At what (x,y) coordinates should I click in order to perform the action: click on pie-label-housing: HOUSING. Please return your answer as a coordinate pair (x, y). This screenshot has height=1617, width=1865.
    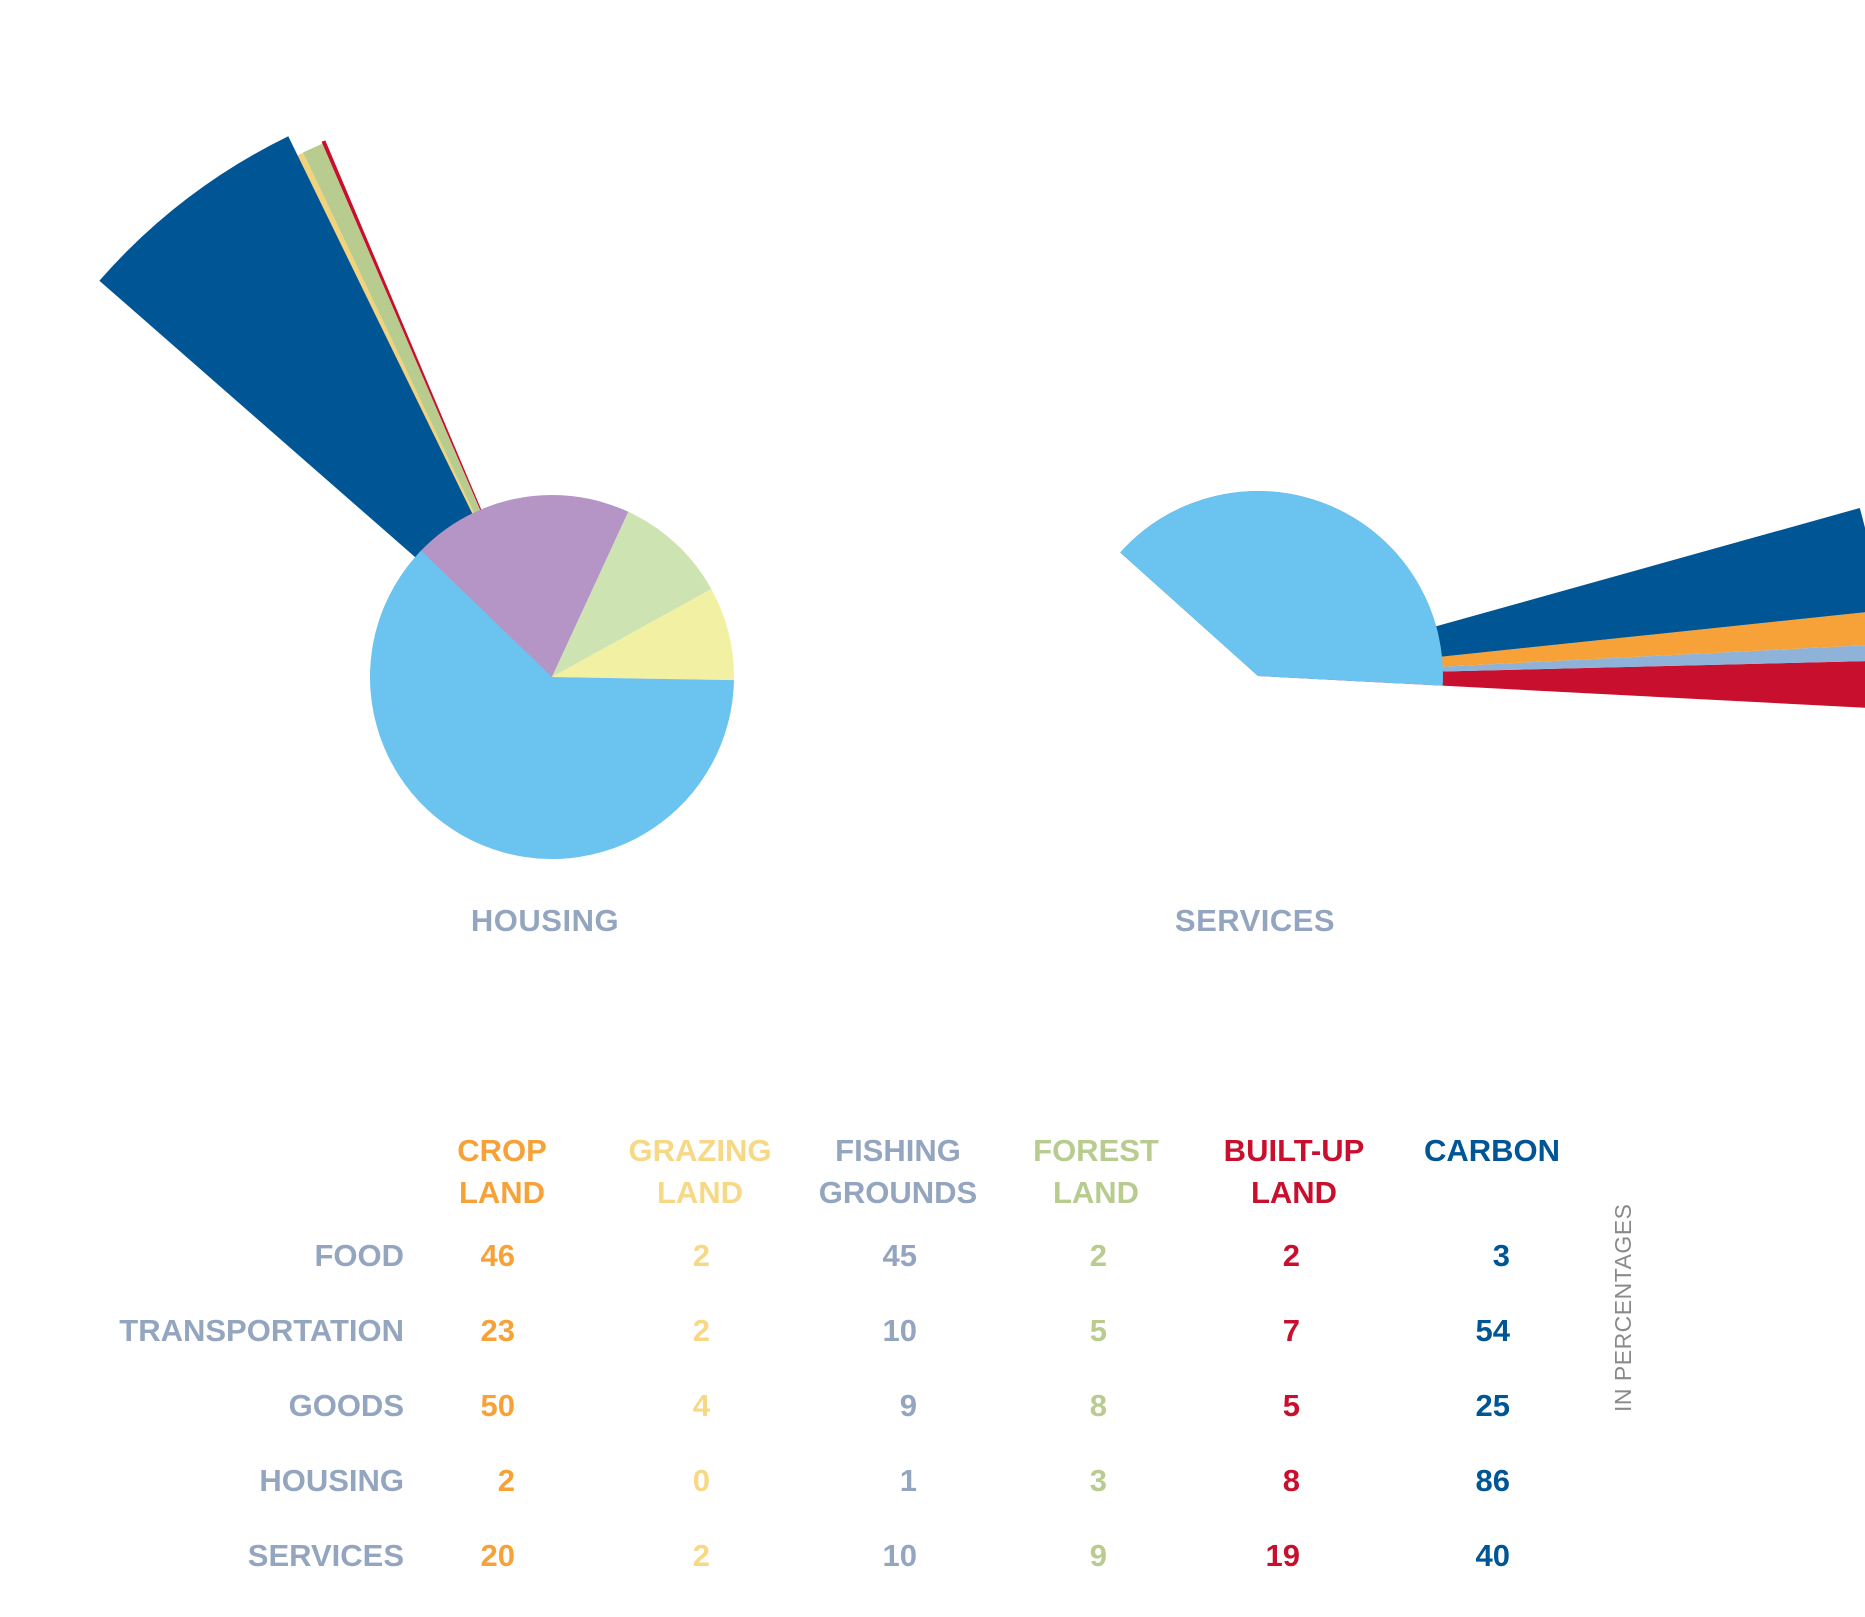
    Looking at the image, I should click on (545, 920).